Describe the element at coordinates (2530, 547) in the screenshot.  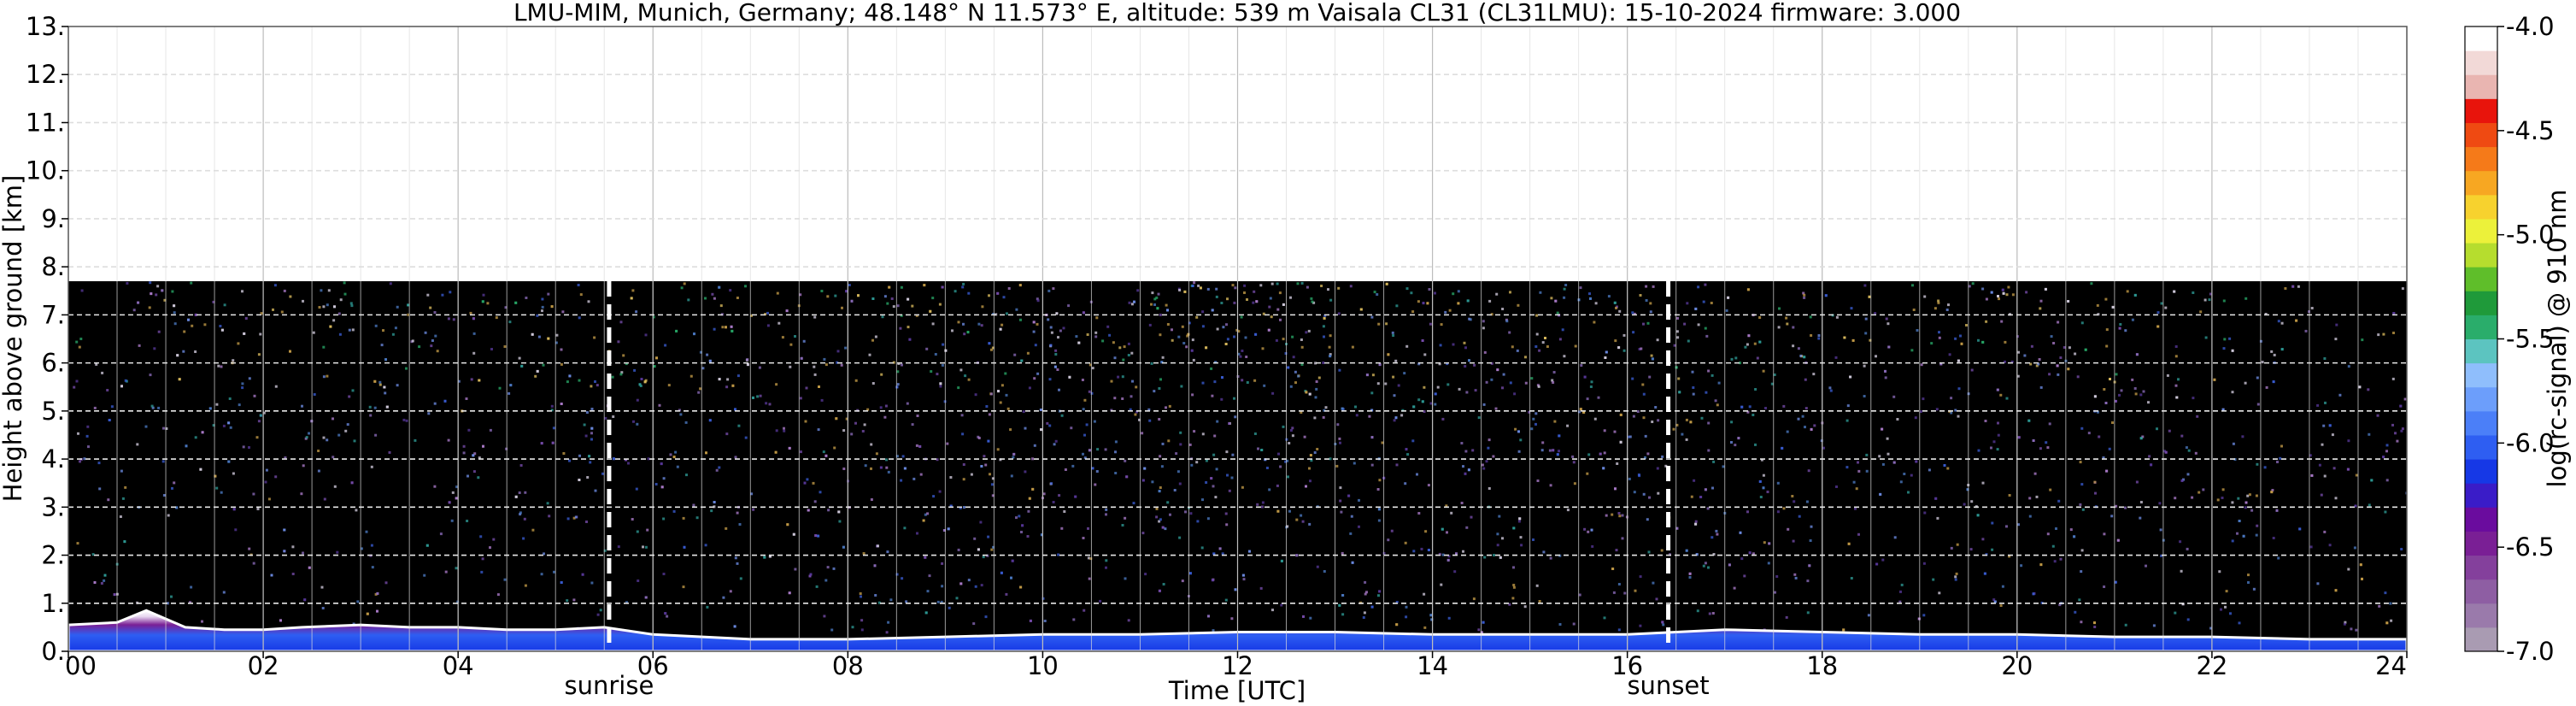
I see `colorbar-tick-label: -6.5` at that location.